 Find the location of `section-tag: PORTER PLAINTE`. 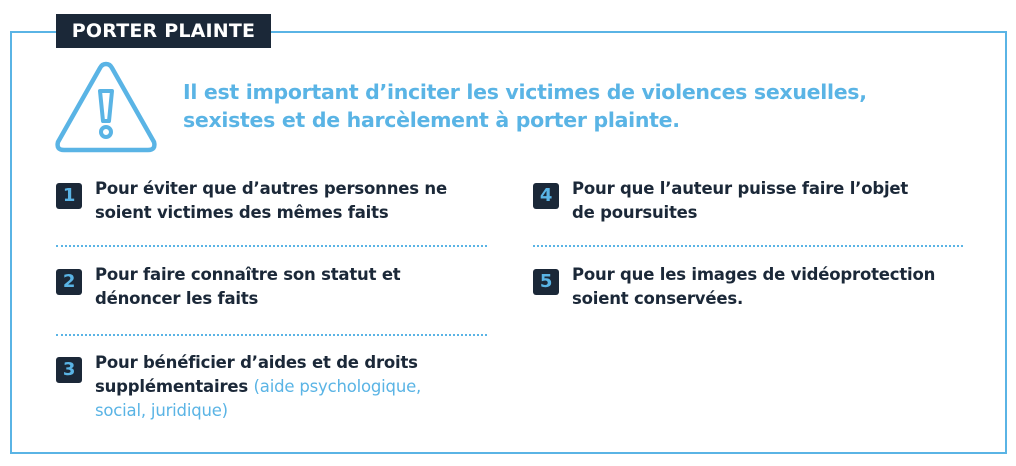

section-tag: PORTER PLAINTE is located at coordinates (163, 31).